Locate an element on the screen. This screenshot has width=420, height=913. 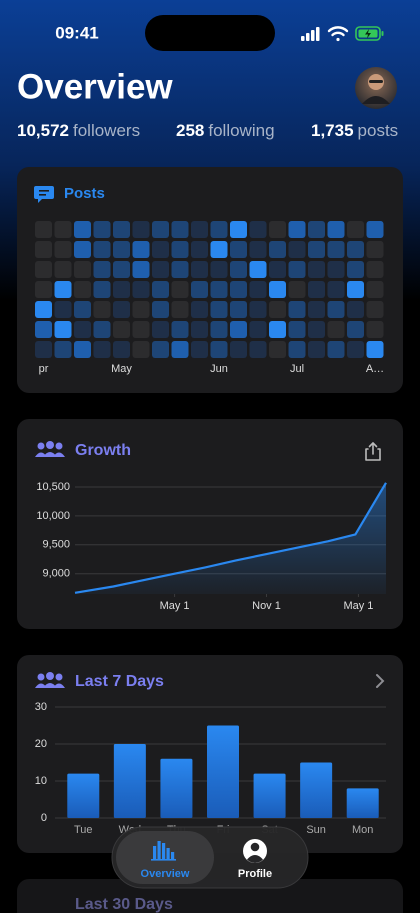
x-tick-label: Nov 1 is located at coordinates (266, 606).